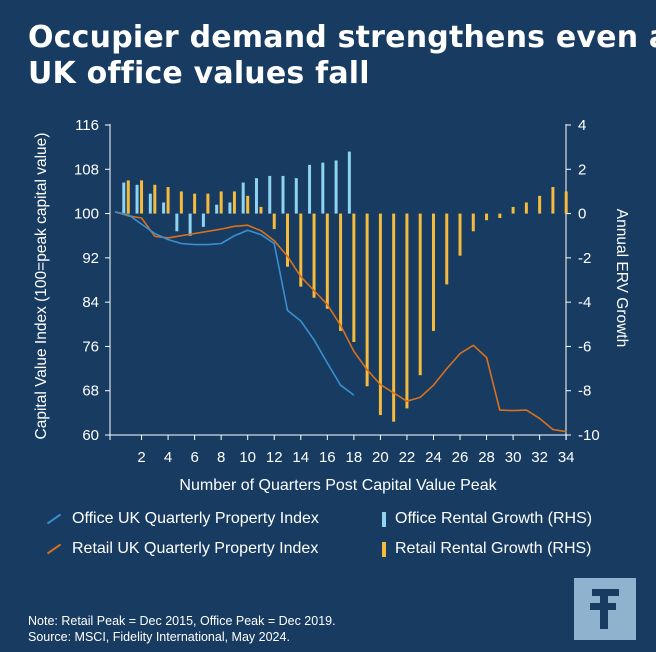 This screenshot has height=652, width=656. I want to click on left-y-tick-label: 100, so click(86, 214).